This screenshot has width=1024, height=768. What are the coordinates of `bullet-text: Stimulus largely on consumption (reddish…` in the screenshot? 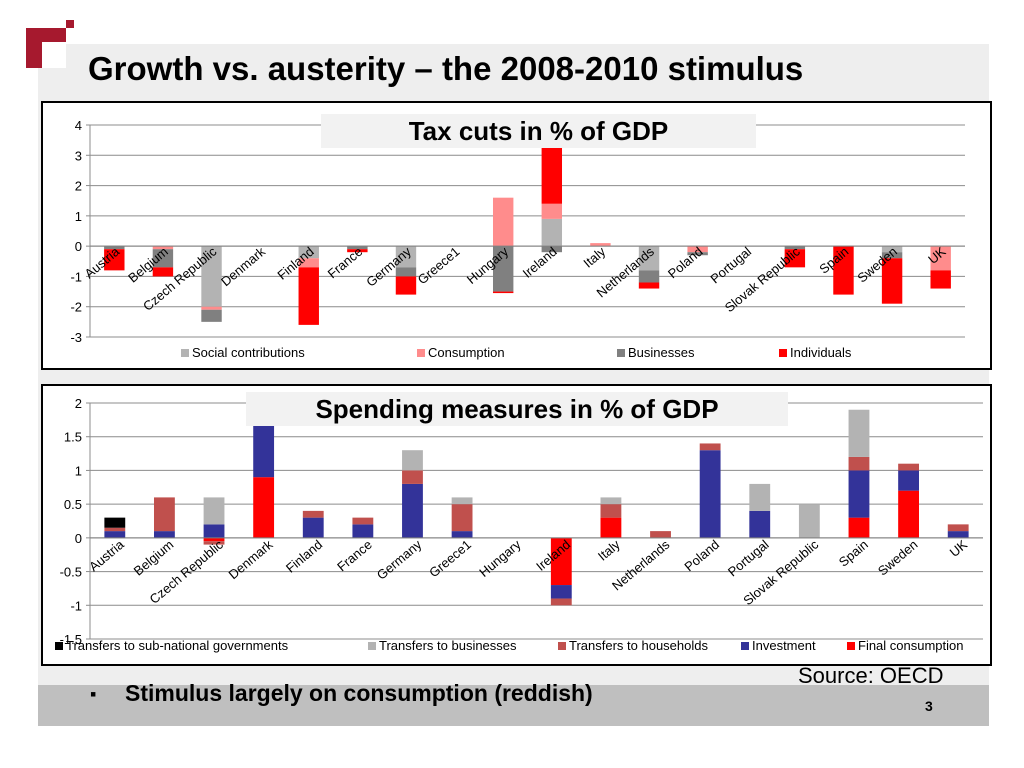 It's located at (359, 693).